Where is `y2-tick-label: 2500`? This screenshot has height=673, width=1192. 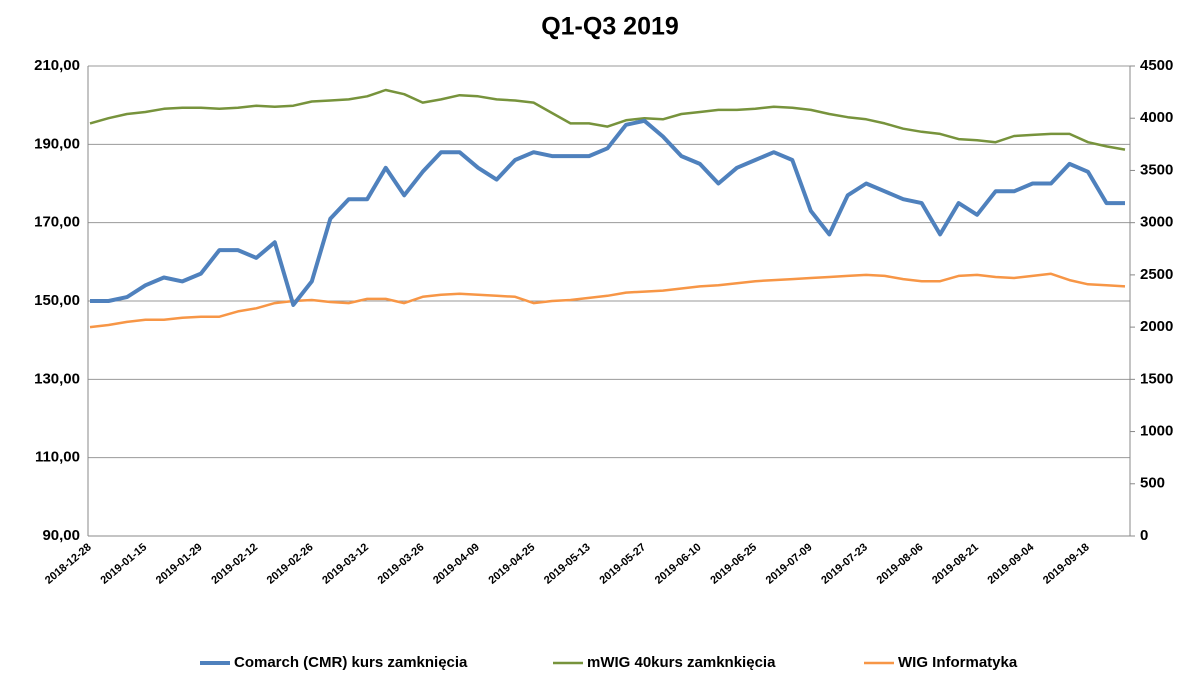 y2-tick-label: 2500 is located at coordinates (1156, 274).